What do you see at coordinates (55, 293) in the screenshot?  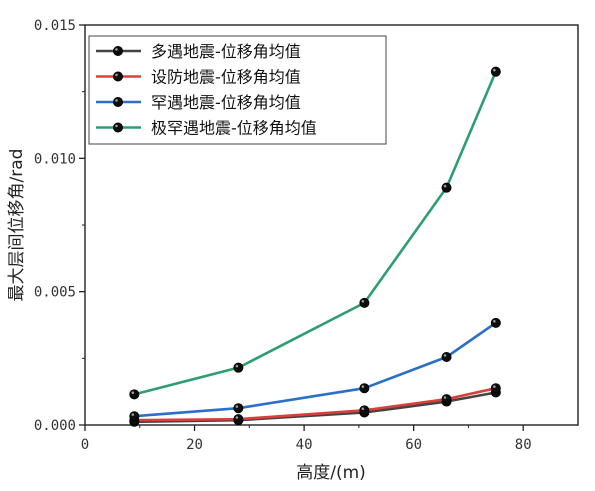 I see `y-tick-label: 0.005` at bounding box center [55, 293].